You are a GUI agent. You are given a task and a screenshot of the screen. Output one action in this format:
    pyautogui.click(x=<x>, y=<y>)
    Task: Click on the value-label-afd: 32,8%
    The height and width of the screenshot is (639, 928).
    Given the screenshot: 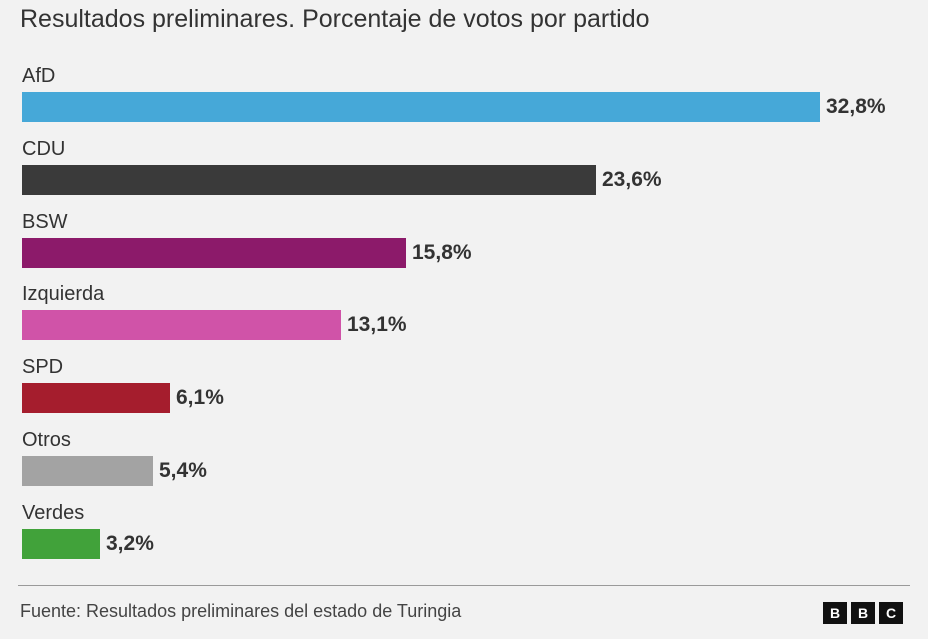 What is the action you would take?
    pyautogui.click(x=856, y=106)
    